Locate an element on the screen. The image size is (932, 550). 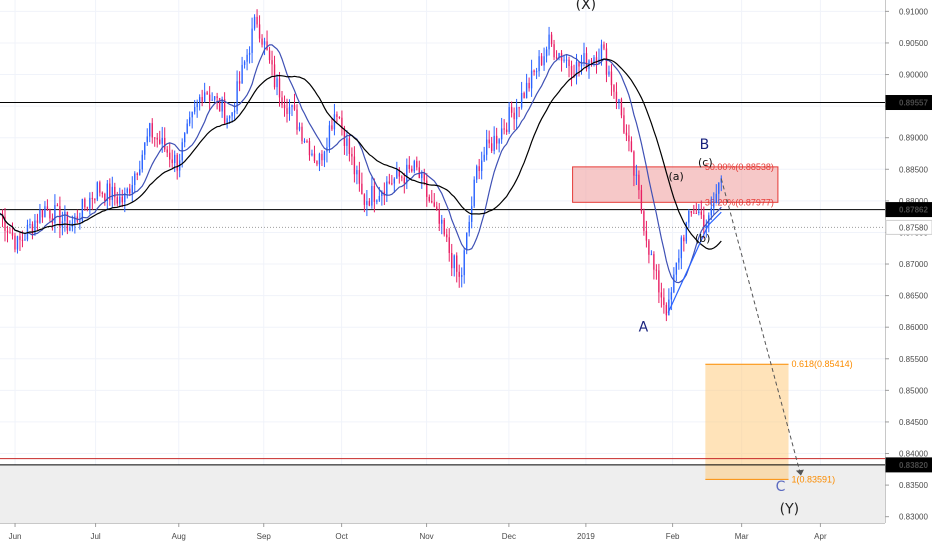
y-tick-label: 0.84500 is located at coordinates (913, 422).